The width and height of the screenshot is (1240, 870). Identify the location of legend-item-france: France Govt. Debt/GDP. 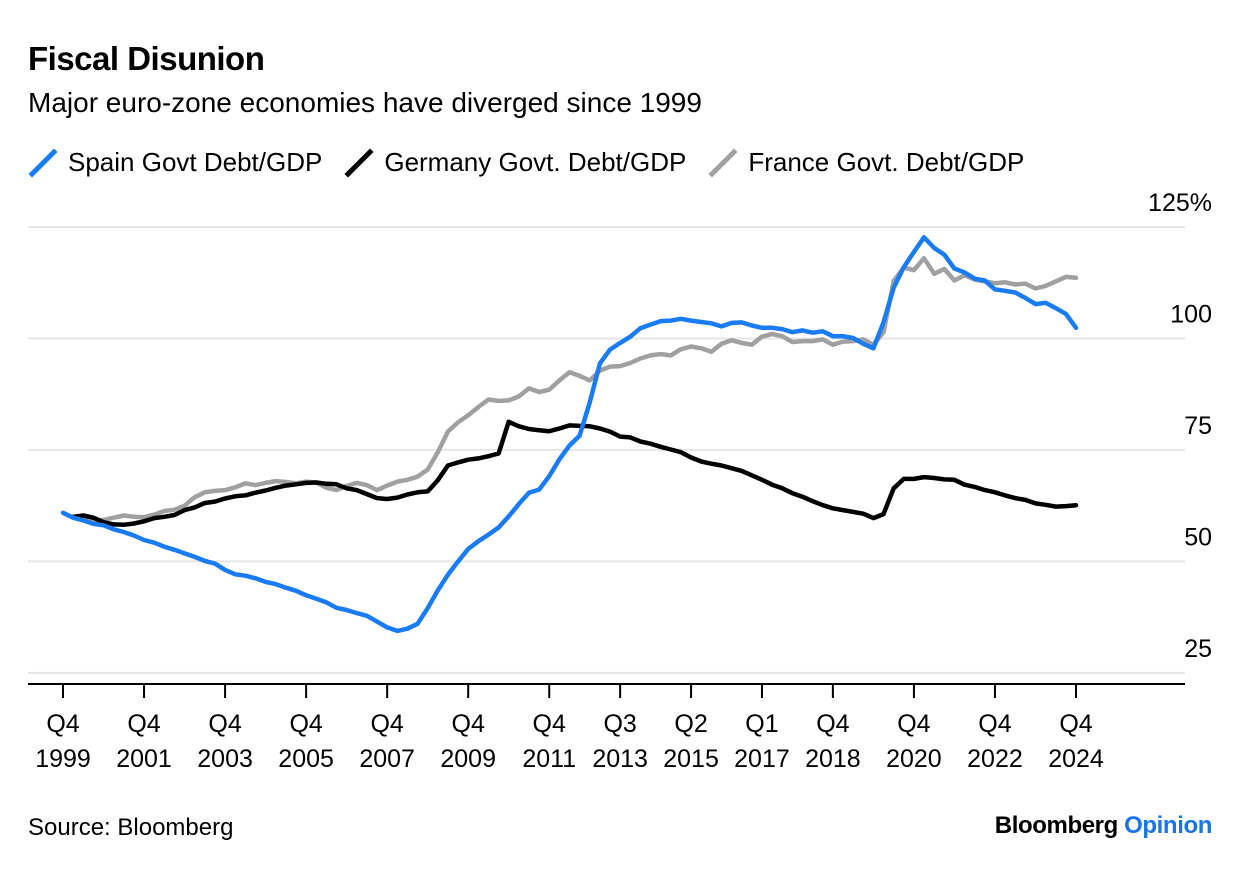
(866, 162).